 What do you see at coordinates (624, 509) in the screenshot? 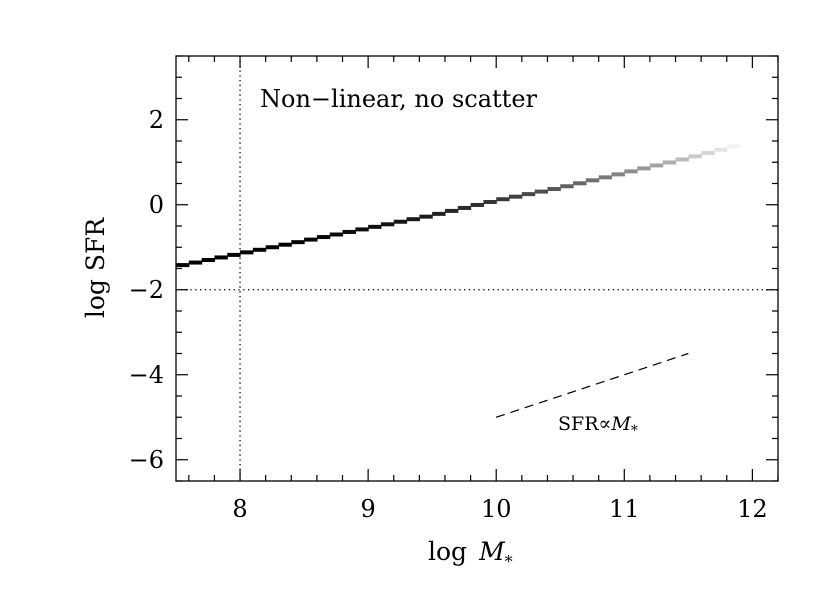
I see `x-tick-label: 11` at bounding box center [624, 509].